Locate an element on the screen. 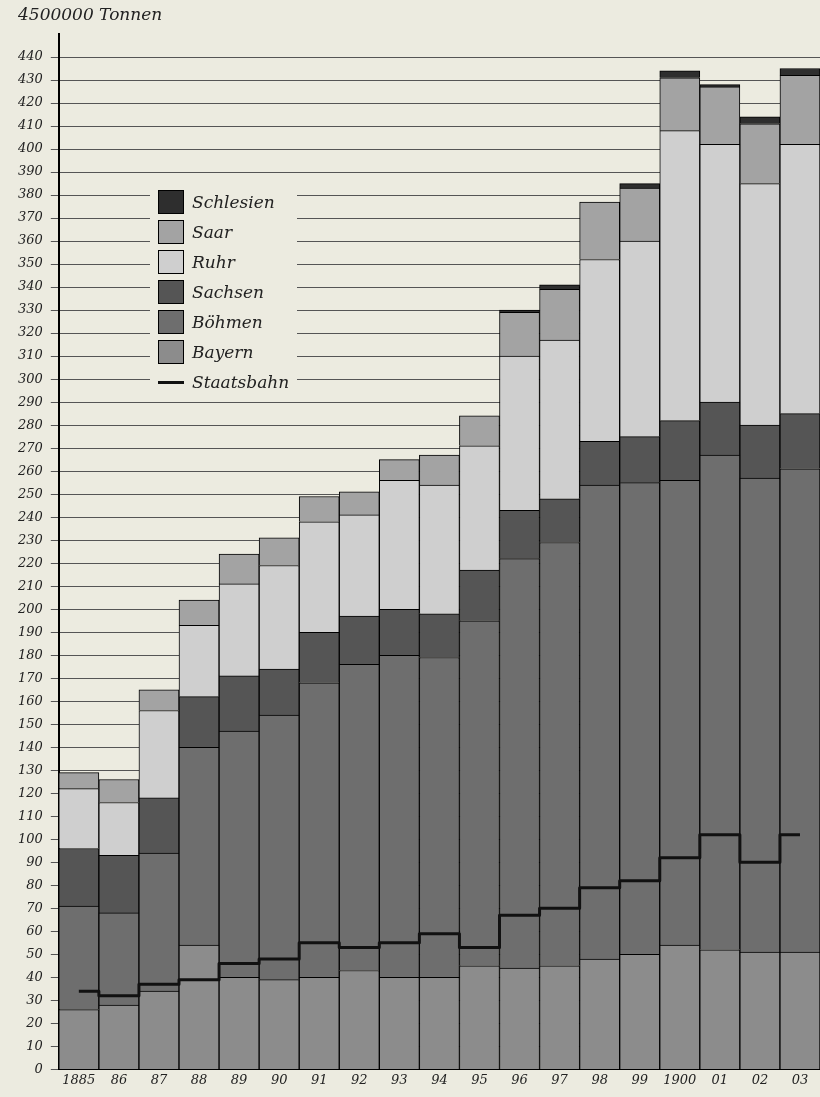 This screenshot has width=820, height=1097. x-tick-label: 01 is located at coordinates (720, 1079).